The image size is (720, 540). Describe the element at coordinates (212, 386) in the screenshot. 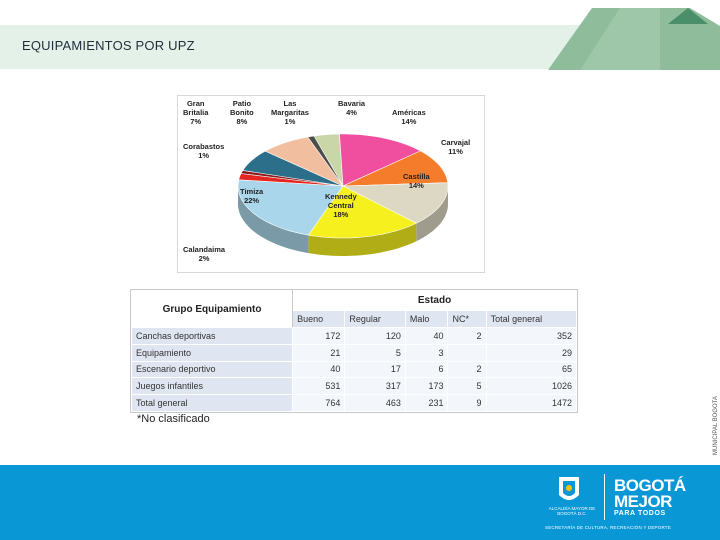

I see `row-label: Juegos infantiles` at that location.